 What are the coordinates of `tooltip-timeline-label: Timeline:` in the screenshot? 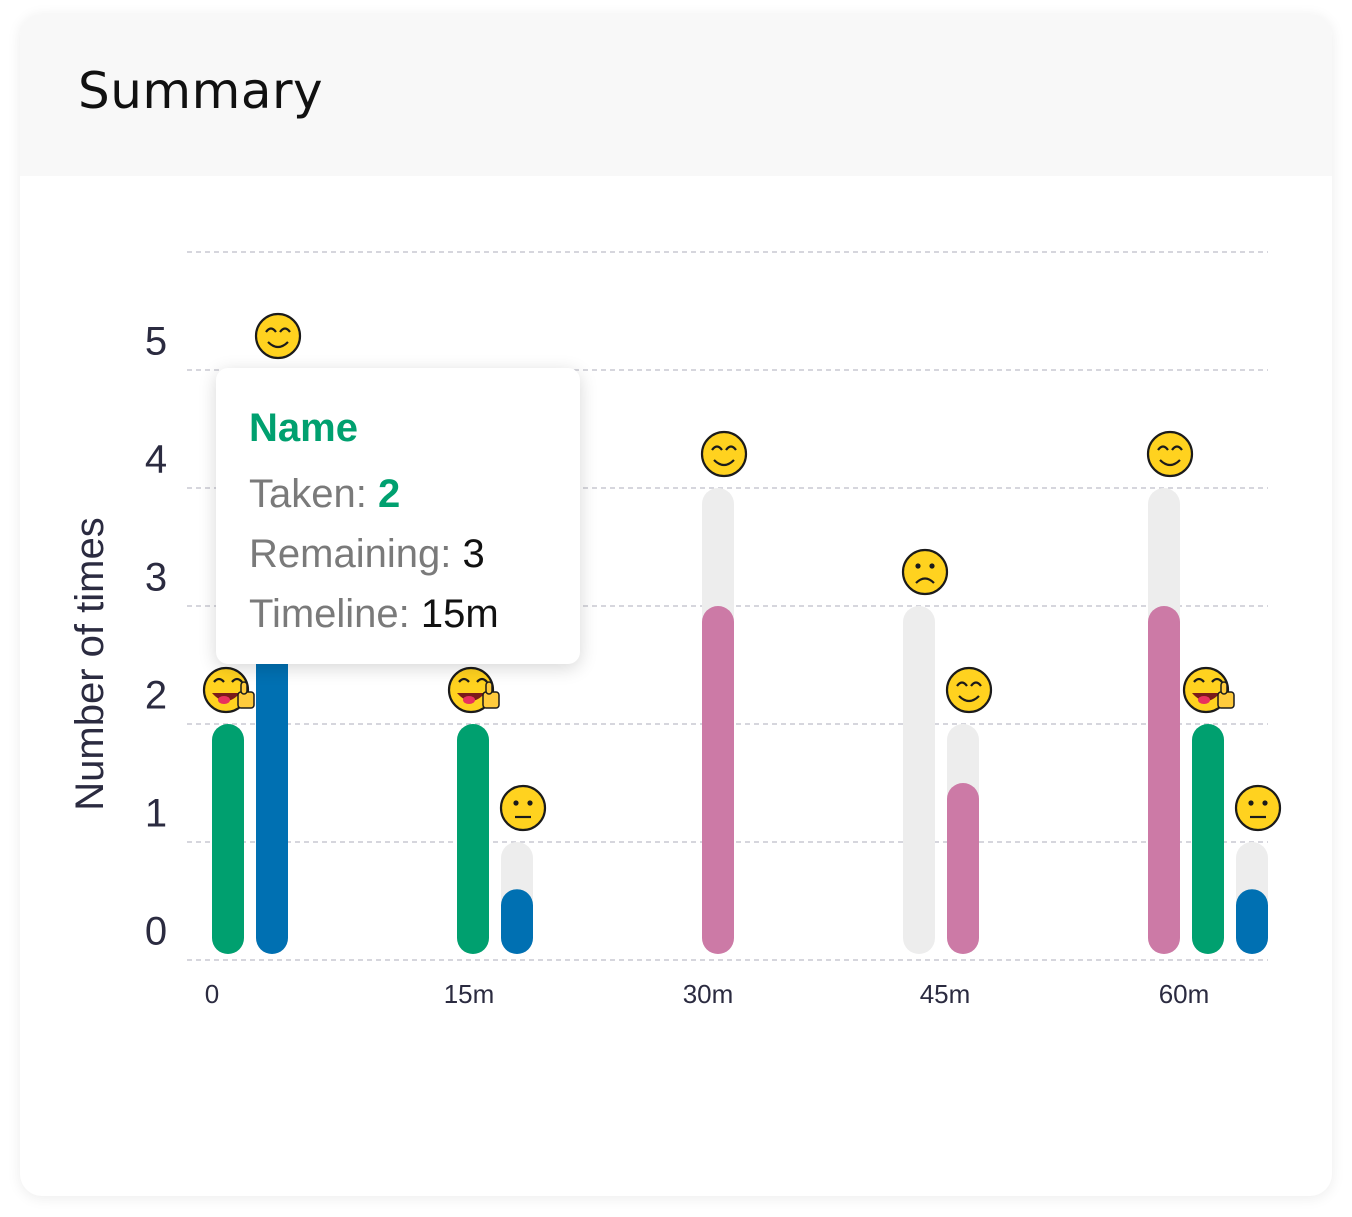 It's located at (329, 614).